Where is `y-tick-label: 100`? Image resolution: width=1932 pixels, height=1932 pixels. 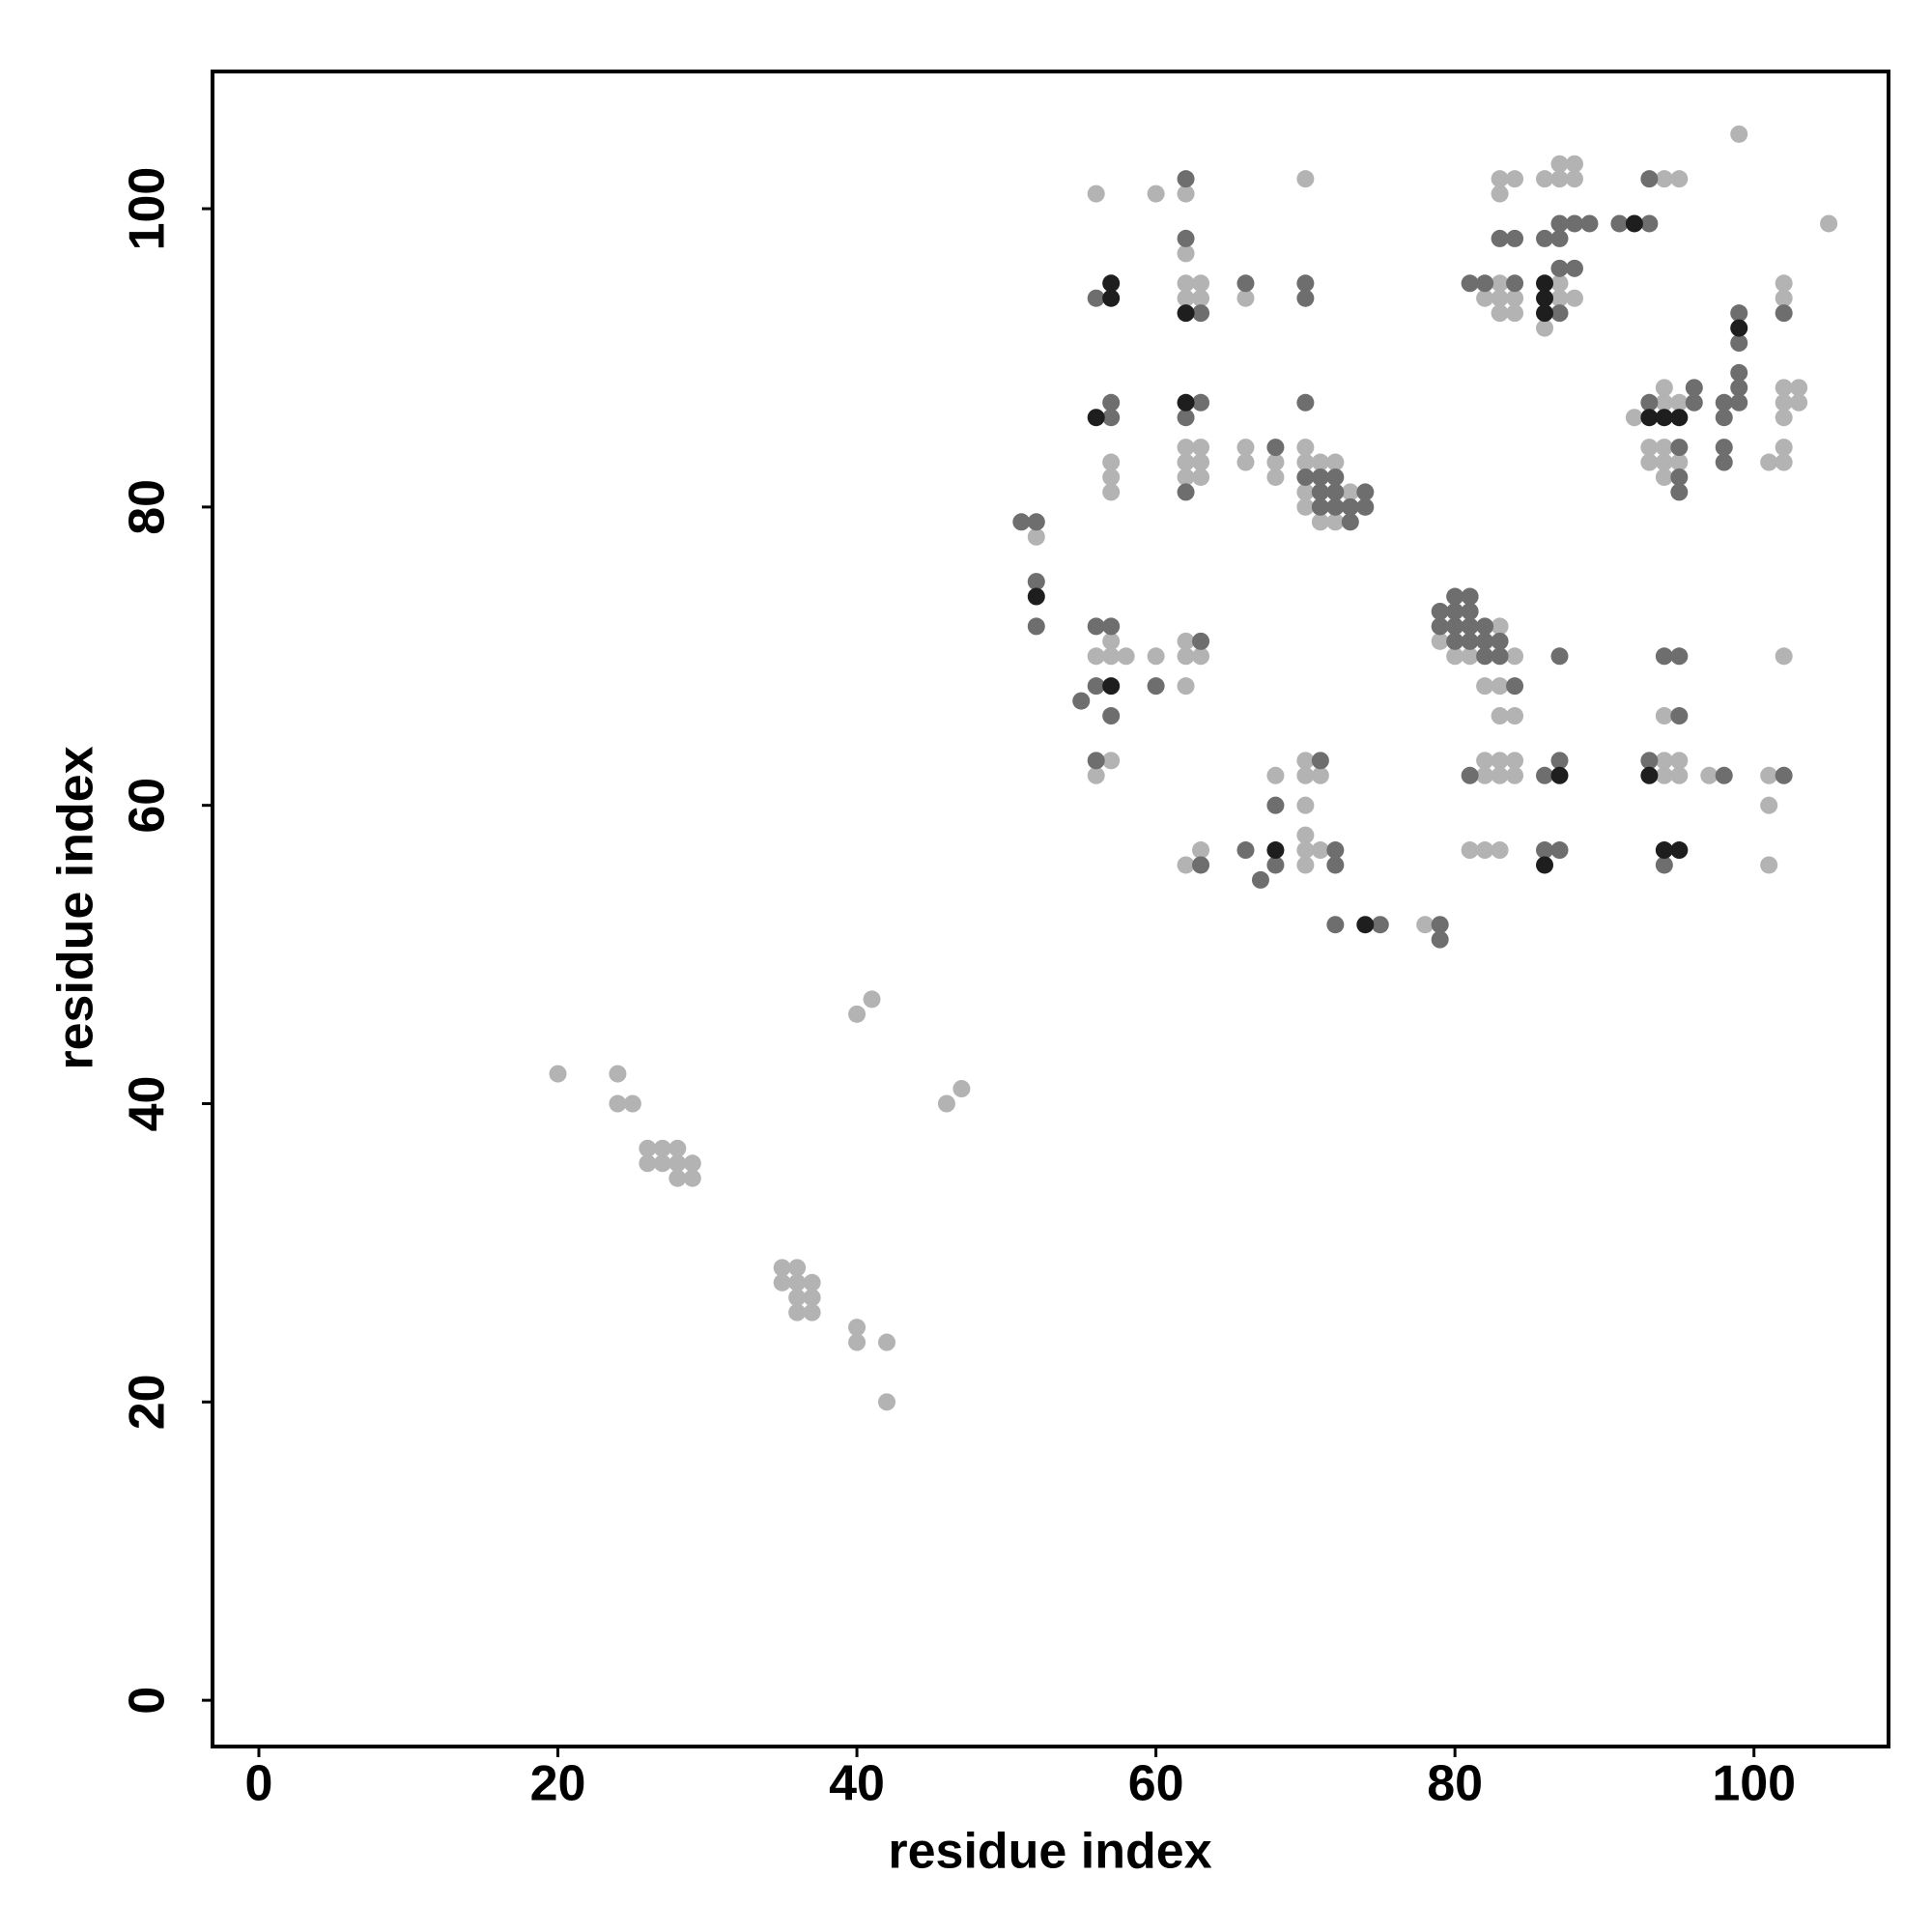 y-tick-label: 100 is located at coordinates (148, 209).